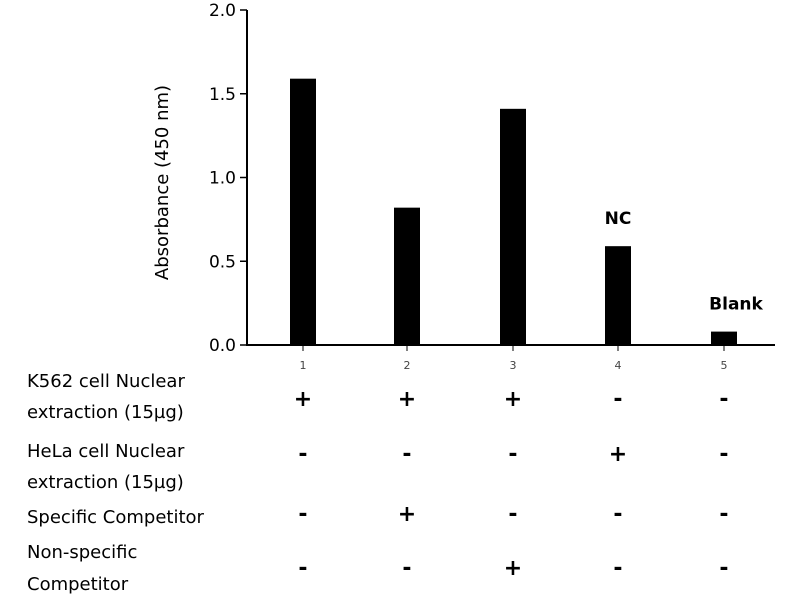  Describe the element at coordinates (222, 346) in the screenshot. I see `y-tick-label: 0.0` at that location.